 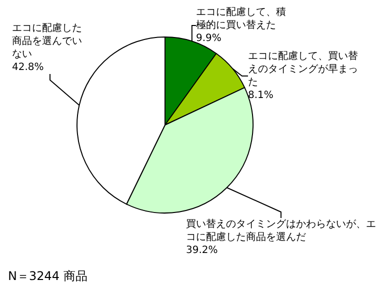 What do you see at coordinates (261, 95) in the screenshot?
I see `data-label: 8.1%` at bounding box center [261, 95].